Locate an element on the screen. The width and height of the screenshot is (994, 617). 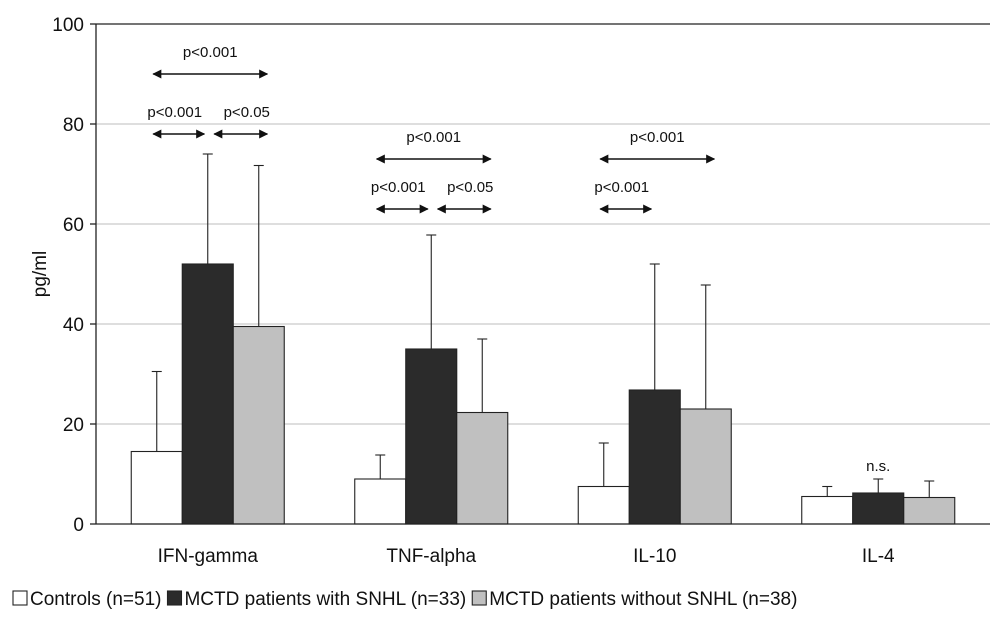
y-tick-label: 40 is located at coordinates (73, 325).